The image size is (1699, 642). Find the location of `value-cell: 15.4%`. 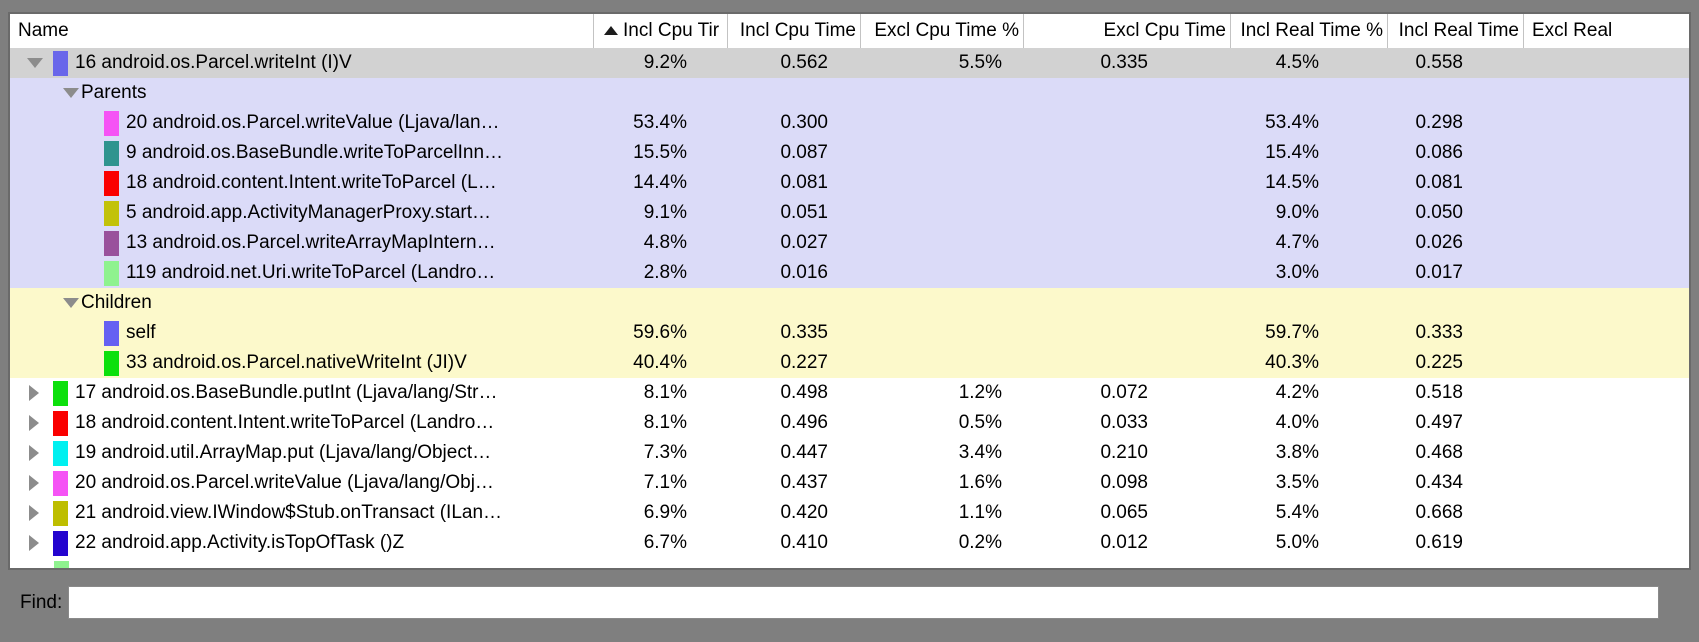

value-cell: 15.4% is located at coordinates (1292, 152).